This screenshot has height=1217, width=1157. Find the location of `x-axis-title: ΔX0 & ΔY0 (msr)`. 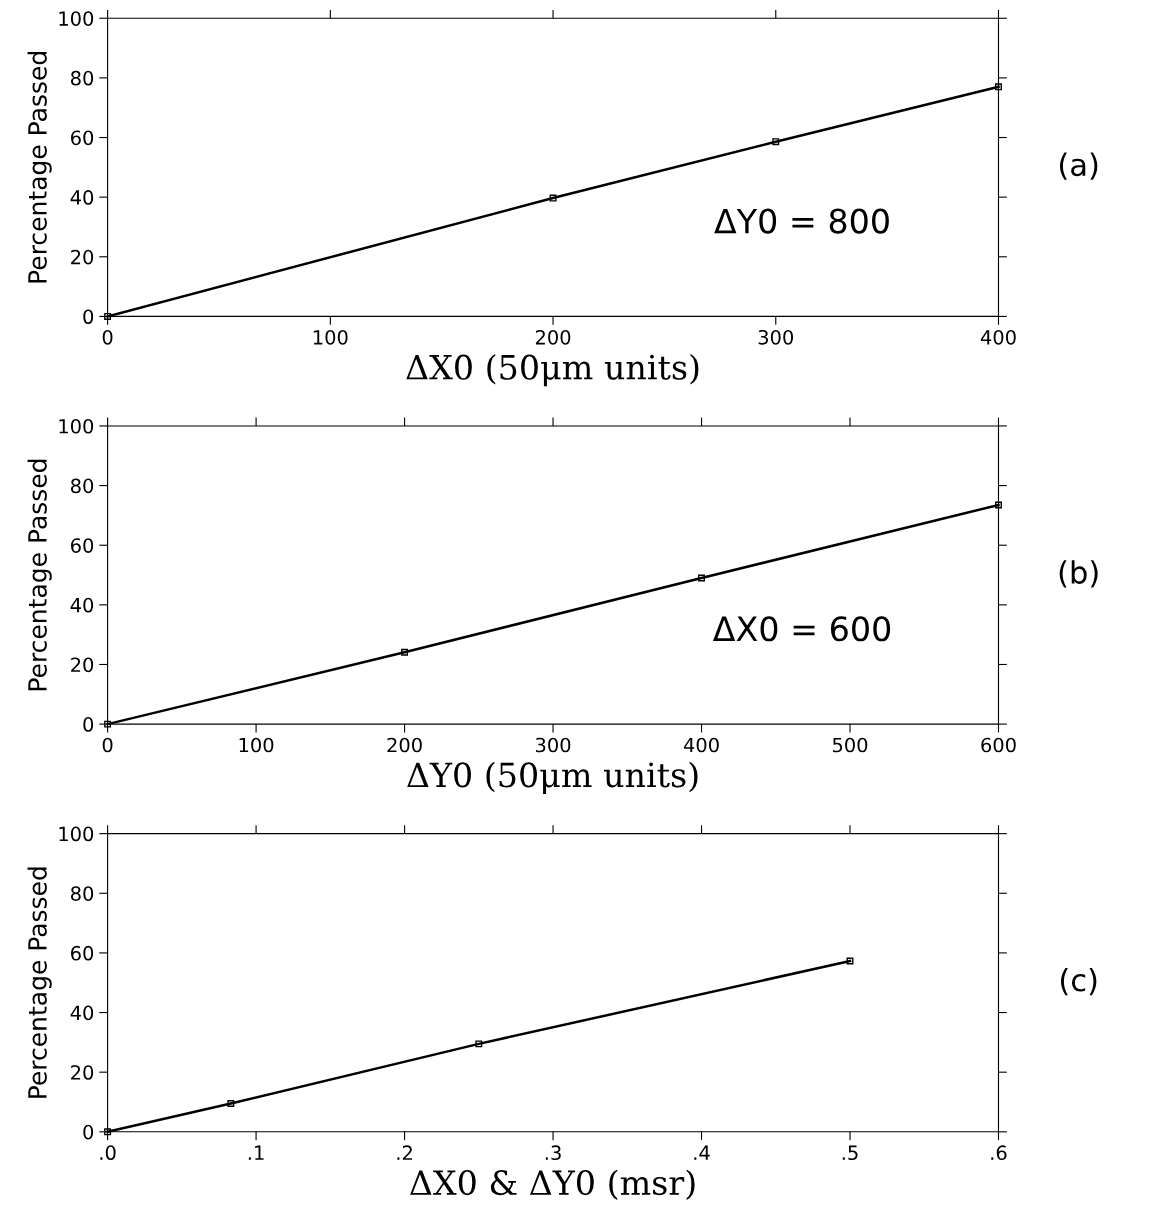

x-axis-title: ΔX0 & ΔY0 (msr) is located at coordinates (552, 1184).